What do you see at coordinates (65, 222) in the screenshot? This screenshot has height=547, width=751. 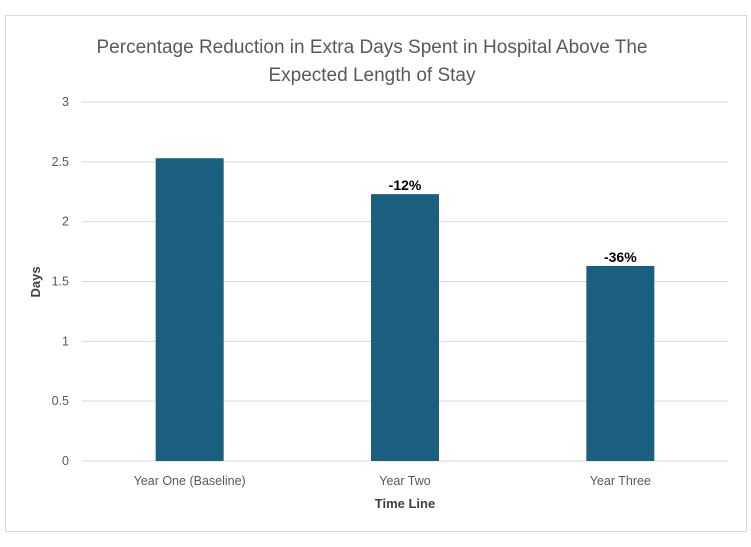 I see `y-tick-label: 2` at bounding box center [65, 222].